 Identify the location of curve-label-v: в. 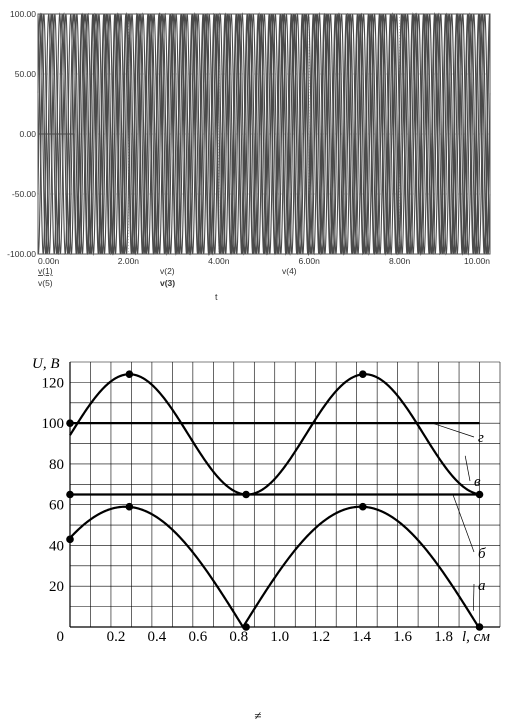
(477, 482).